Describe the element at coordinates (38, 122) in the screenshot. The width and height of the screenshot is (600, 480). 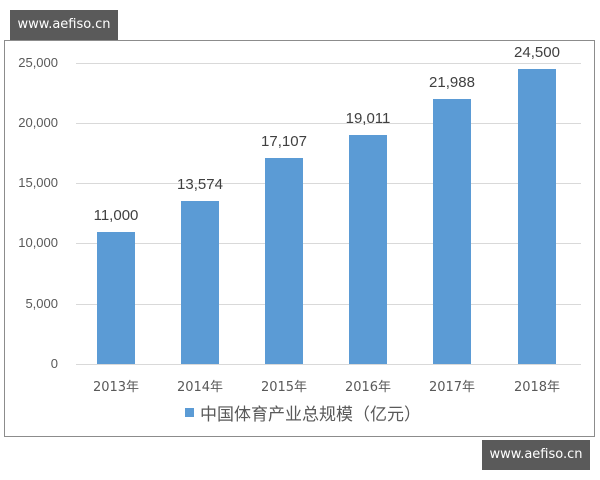
I see `y-tick-label: 20,000` at that location.